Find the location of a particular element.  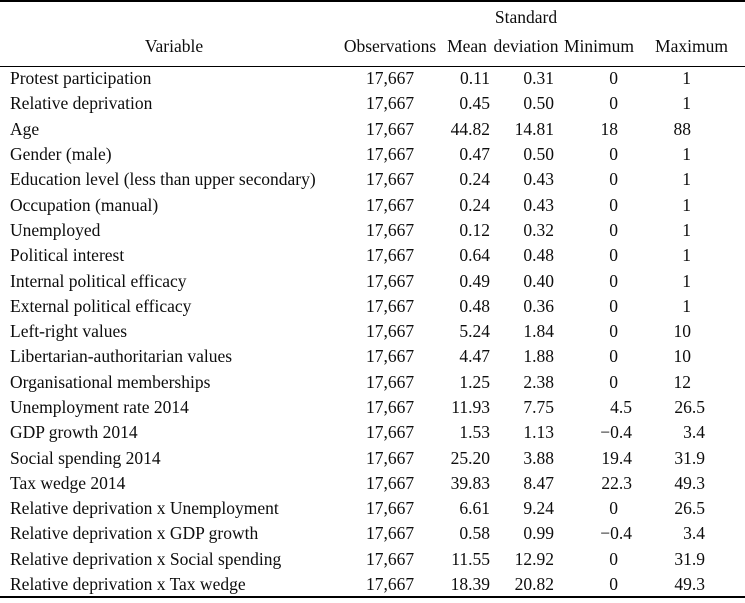

cell-std-deviation: 0.99 is located at coordinates (538, 533).